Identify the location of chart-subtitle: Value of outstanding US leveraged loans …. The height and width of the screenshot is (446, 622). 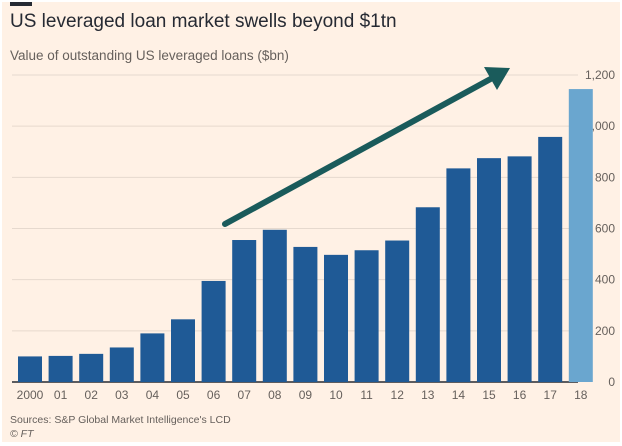
(149, 55).